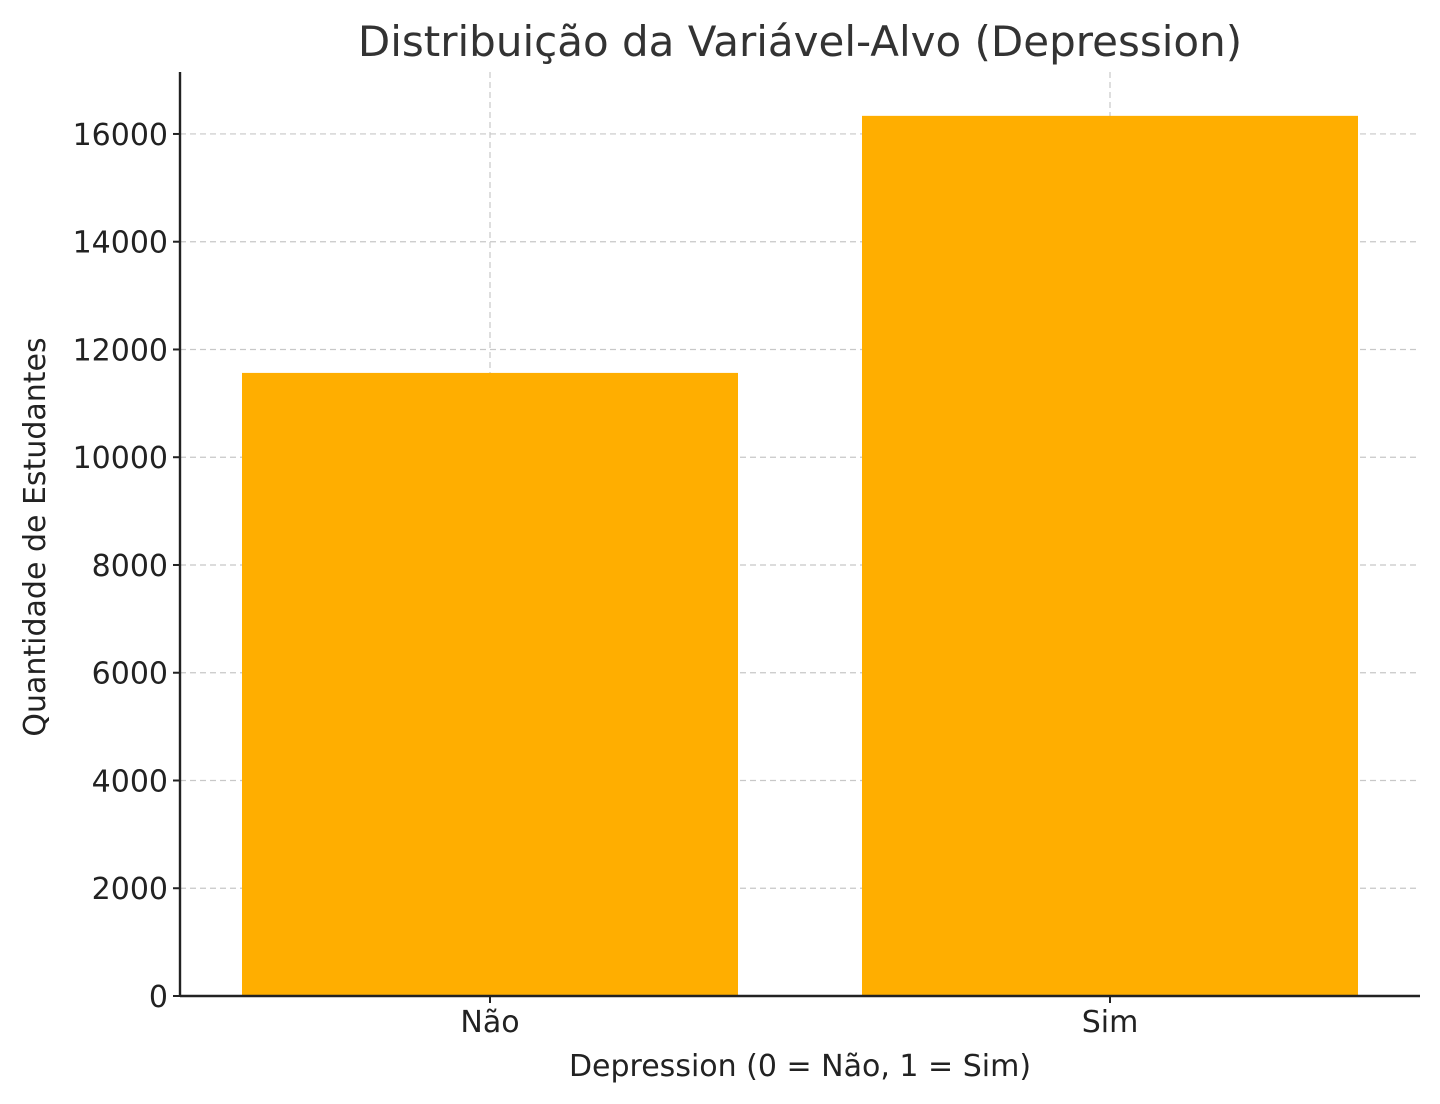  I want to click on x-axis-label: Depression (0 = Não, 1 = Sim), so click(800, 1066).